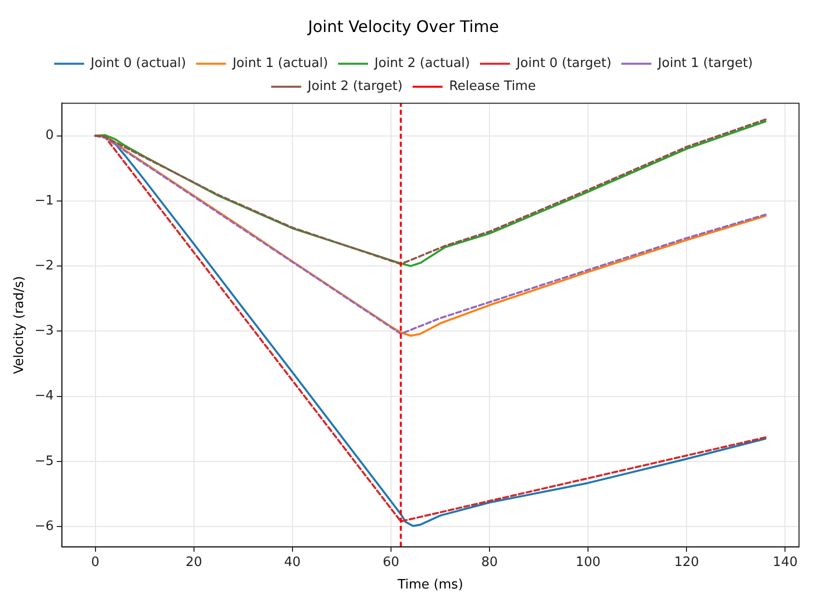 This screenshot has width=821, height=605. Describe the element at coordinates (354, 86) in the screenshot. I see `legend-label: Joint 2 (target)` at that location.